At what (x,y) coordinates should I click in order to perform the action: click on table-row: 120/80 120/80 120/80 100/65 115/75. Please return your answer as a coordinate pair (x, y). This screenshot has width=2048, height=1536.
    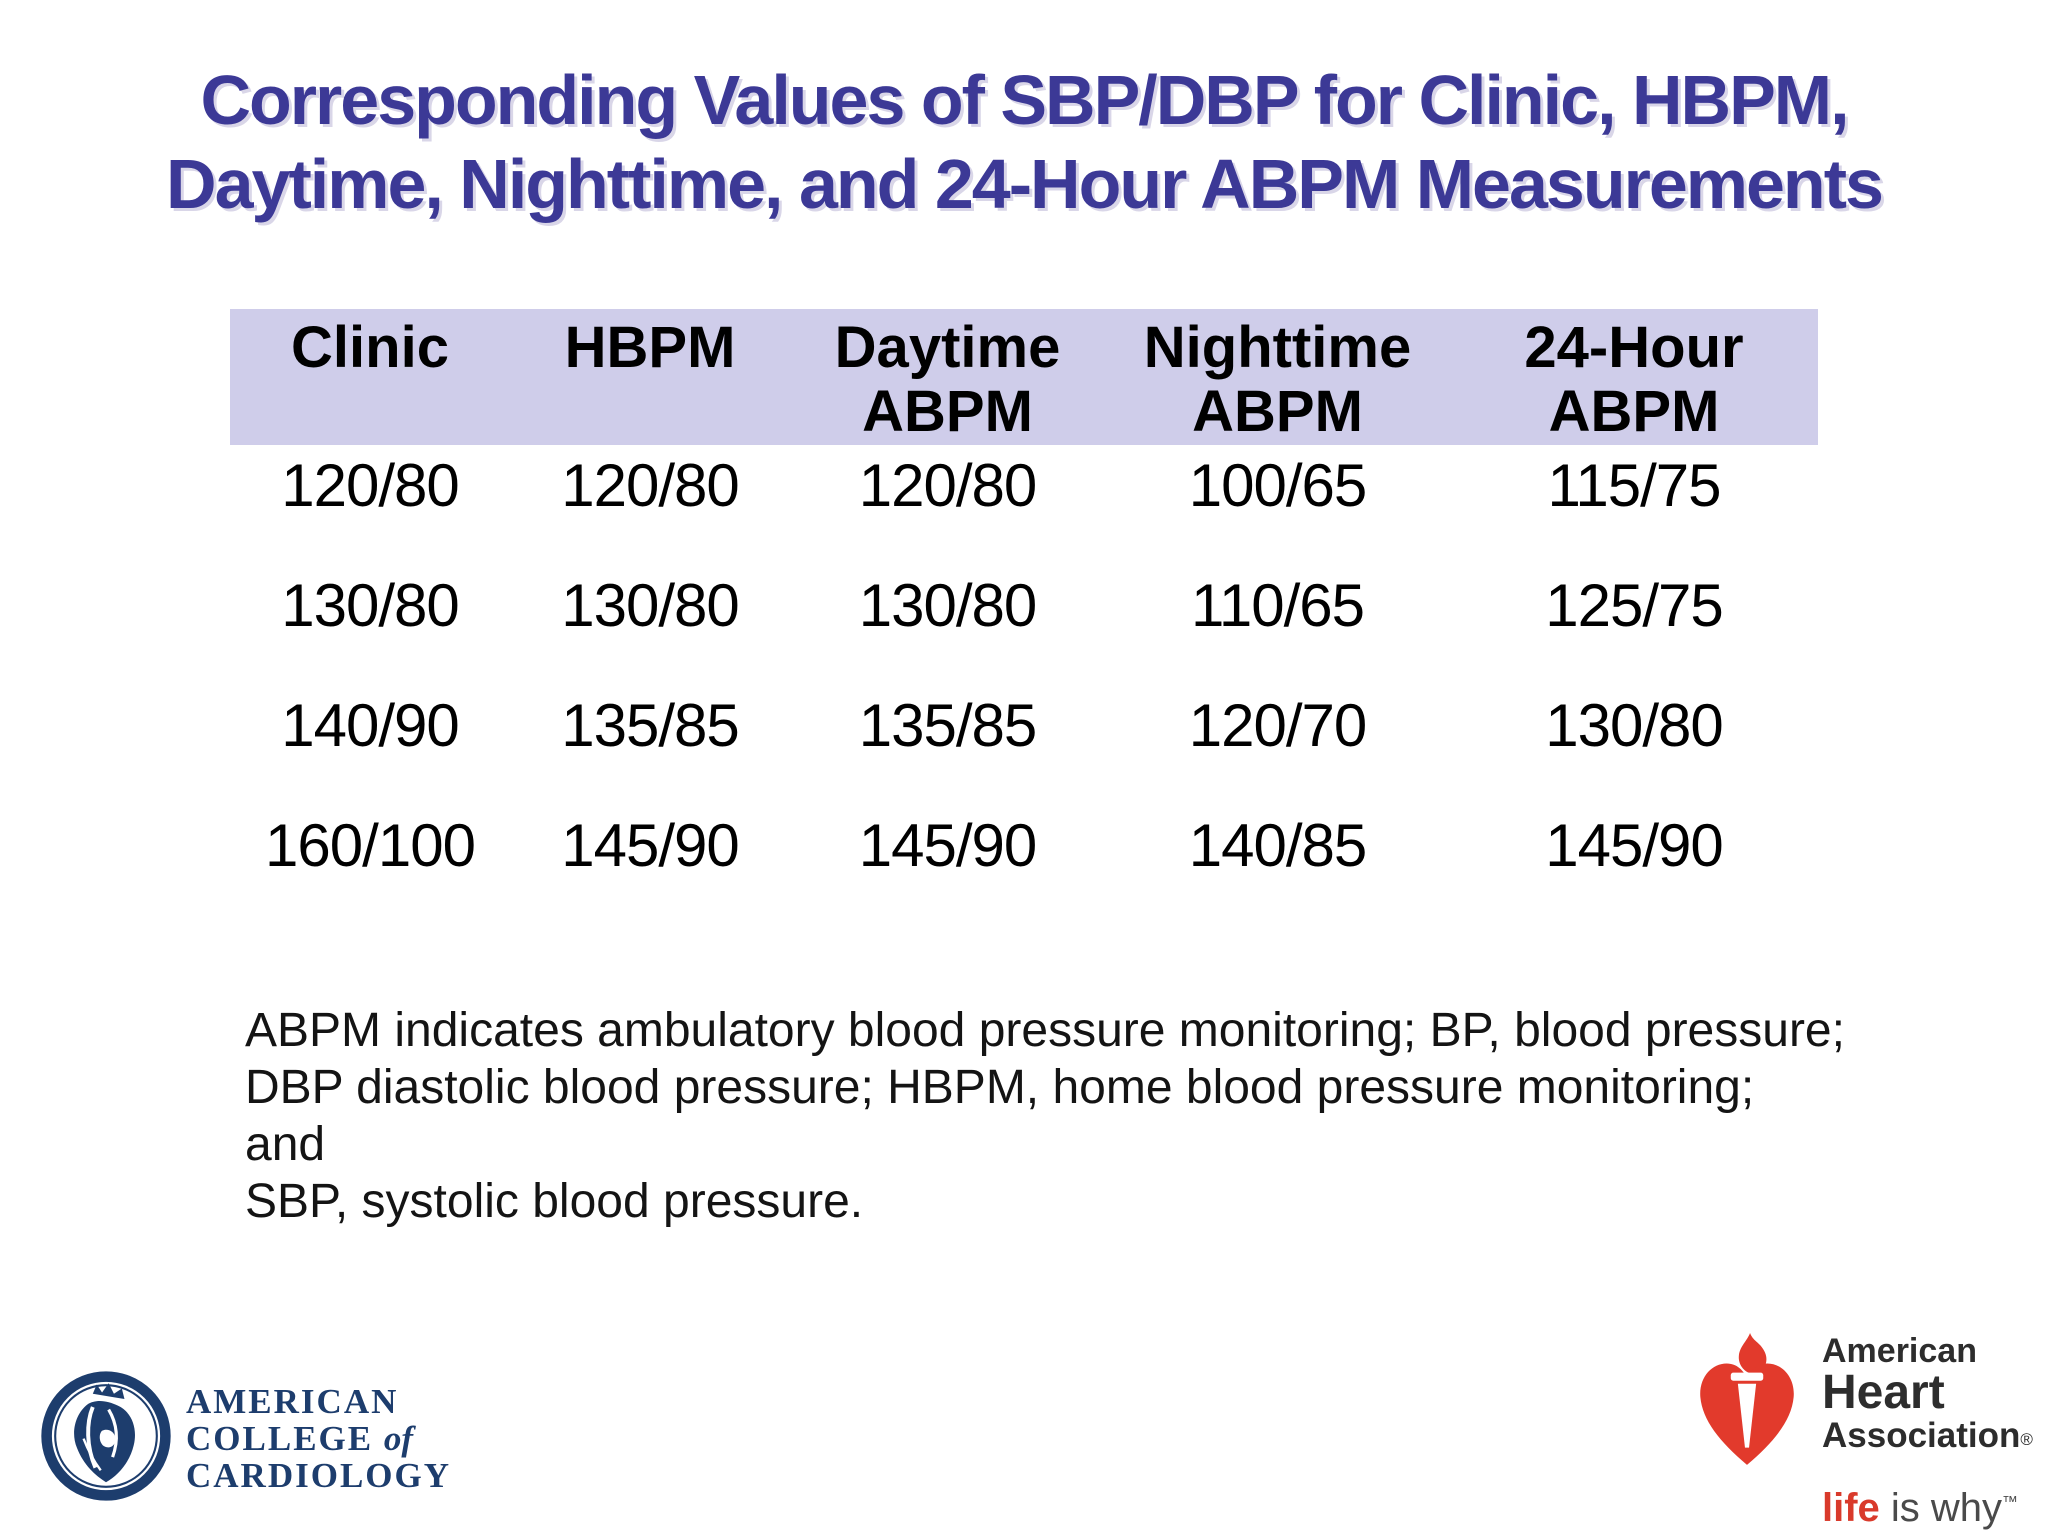
    Looking at the image, I should click on (1024, 485).